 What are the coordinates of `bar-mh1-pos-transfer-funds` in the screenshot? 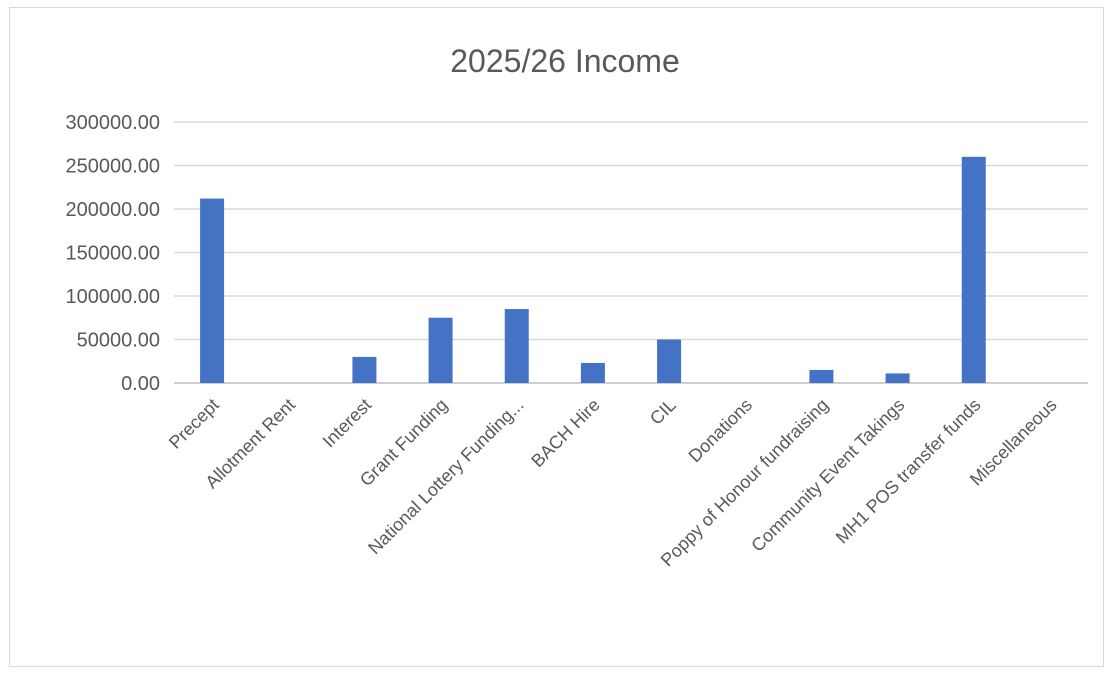 It's located at (973, 269).